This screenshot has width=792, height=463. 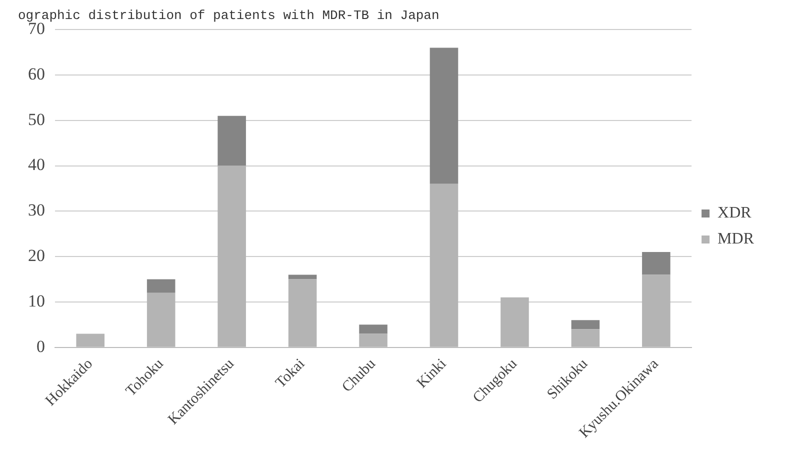 I want to click on y-tick-label: 10, so click(x=36, y=300).